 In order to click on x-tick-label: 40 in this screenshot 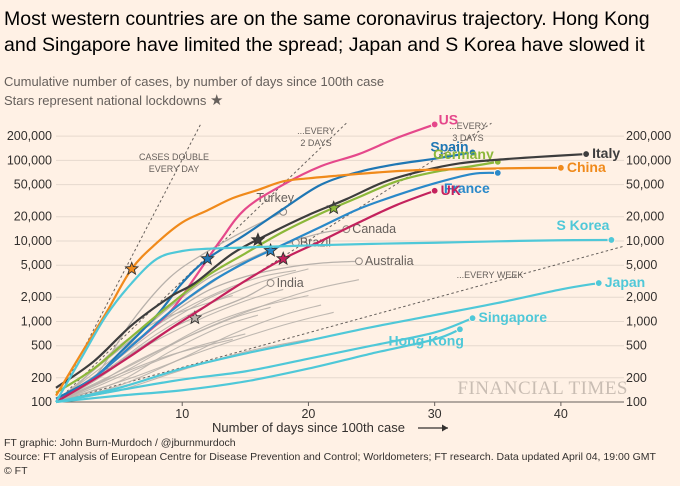, I will do `click(561, 414)`.